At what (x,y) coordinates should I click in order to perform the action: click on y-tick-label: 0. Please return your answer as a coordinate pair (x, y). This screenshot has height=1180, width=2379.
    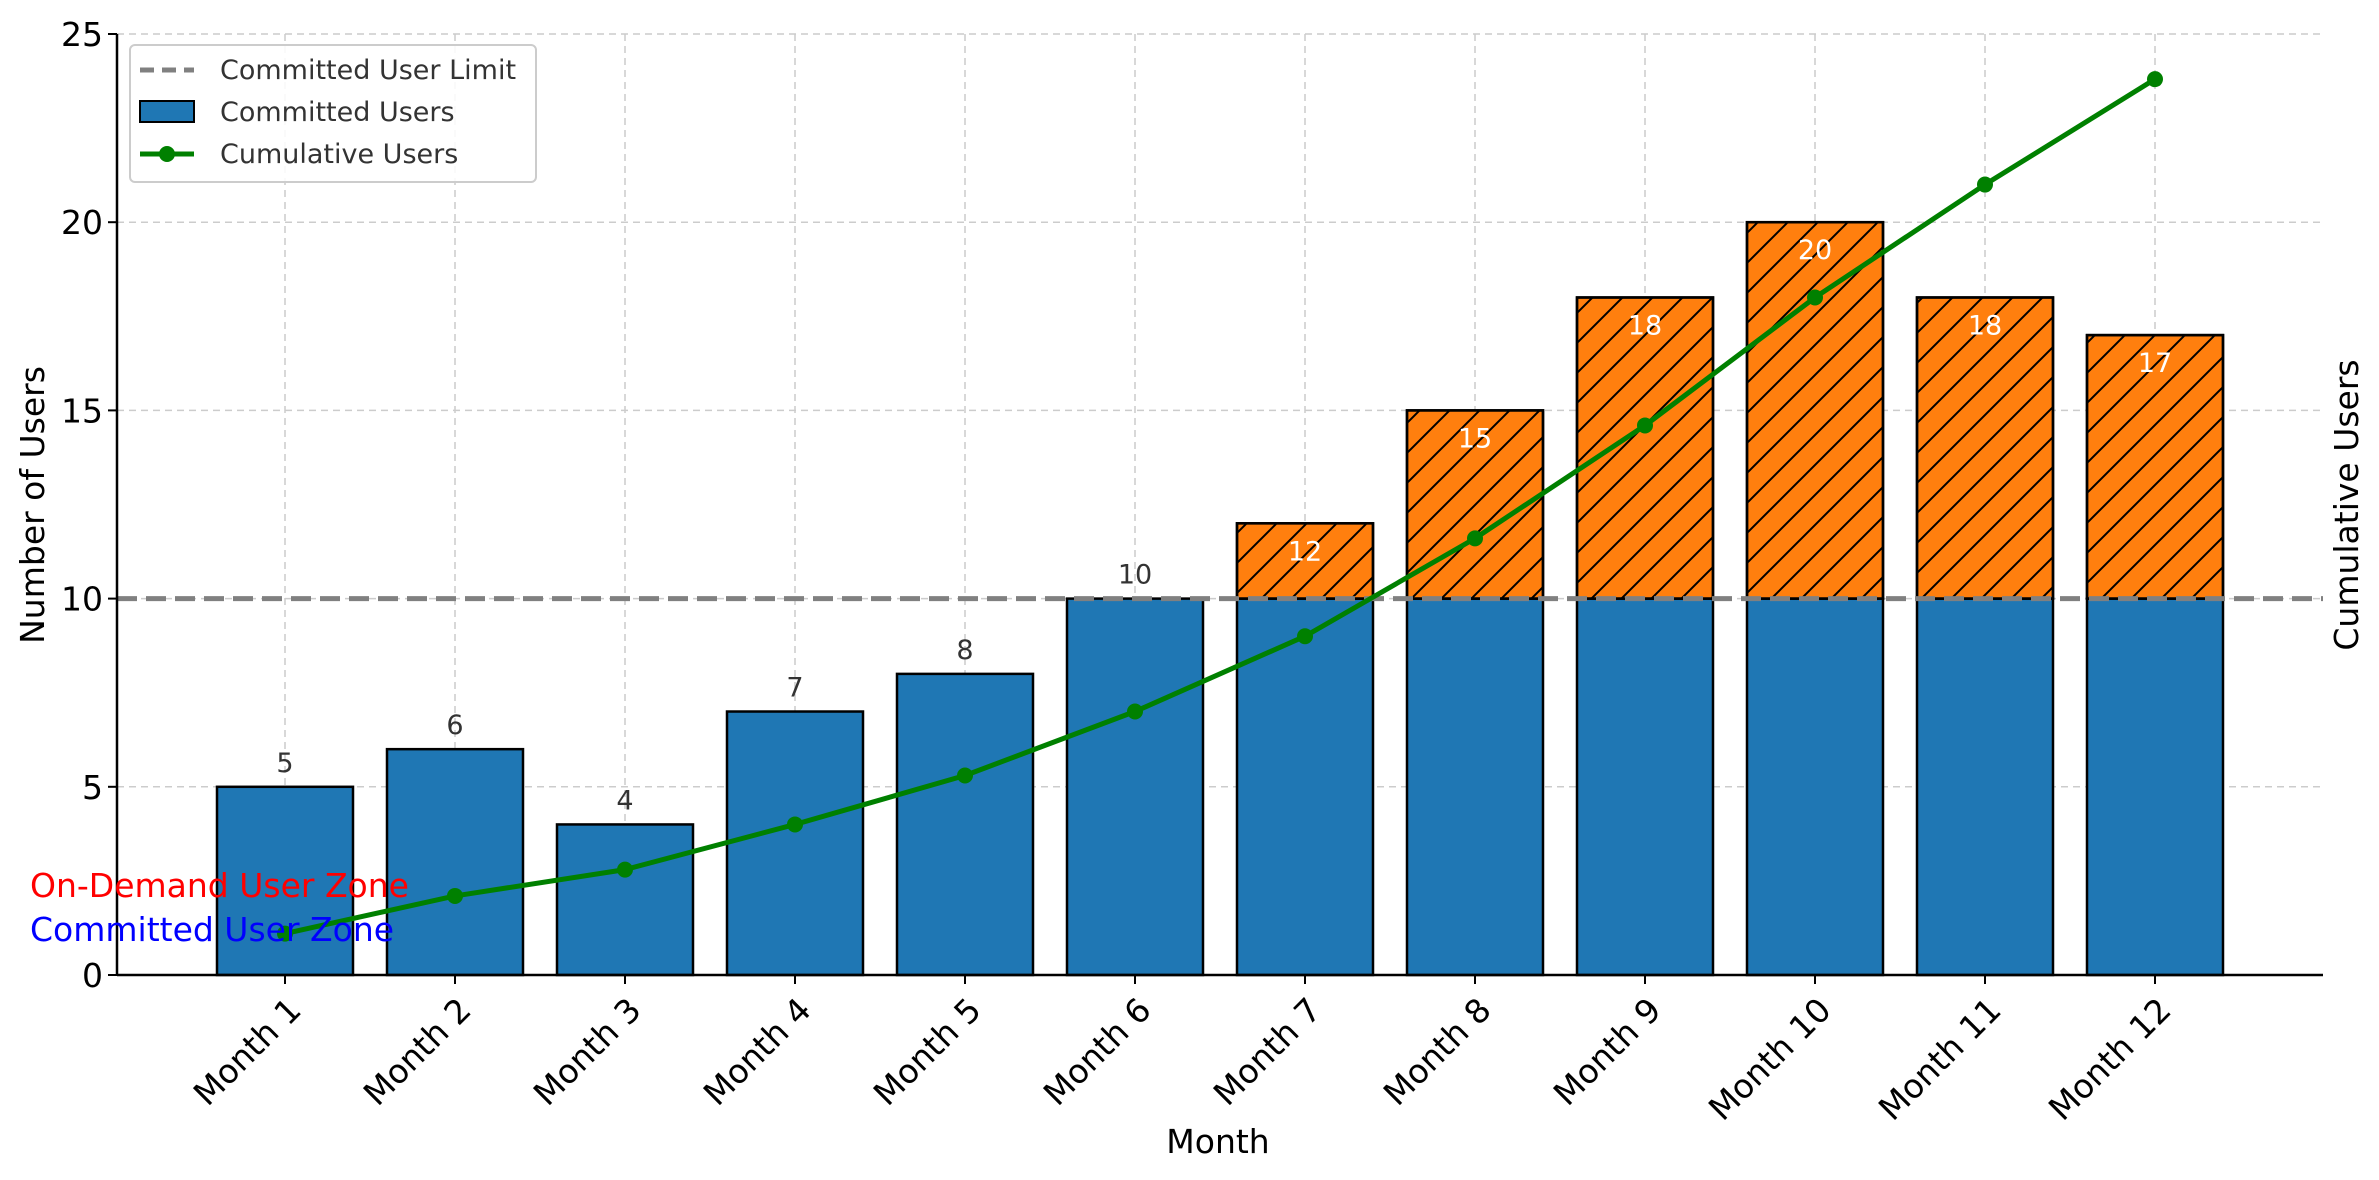
    Looking at the image, I should click on (92, 975).